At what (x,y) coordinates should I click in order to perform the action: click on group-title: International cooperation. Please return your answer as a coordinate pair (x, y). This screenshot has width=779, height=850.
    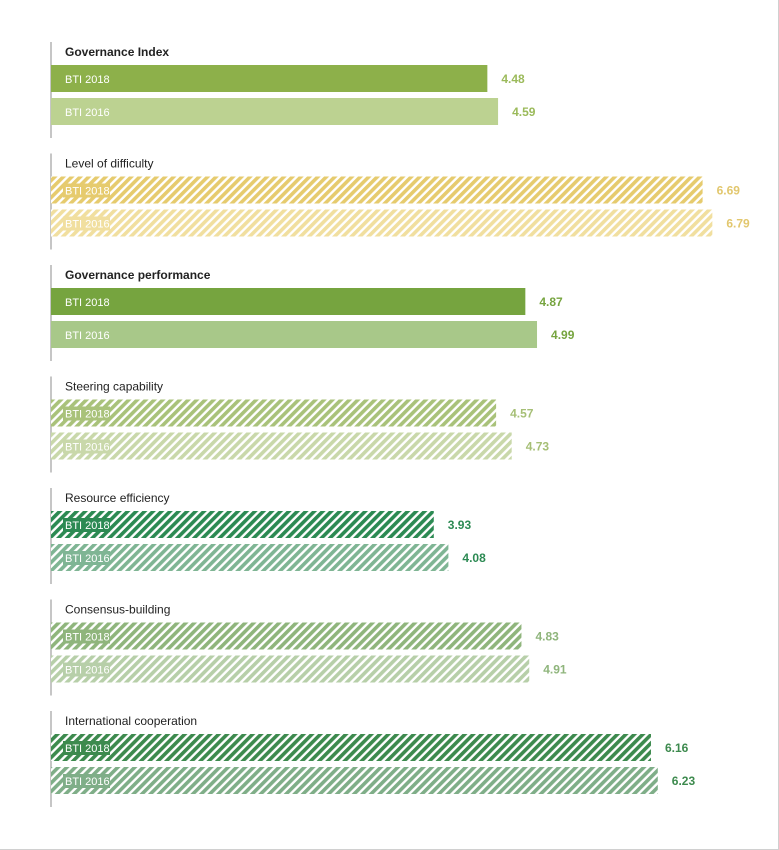
    Looking at the image, I should click on (131, 721).